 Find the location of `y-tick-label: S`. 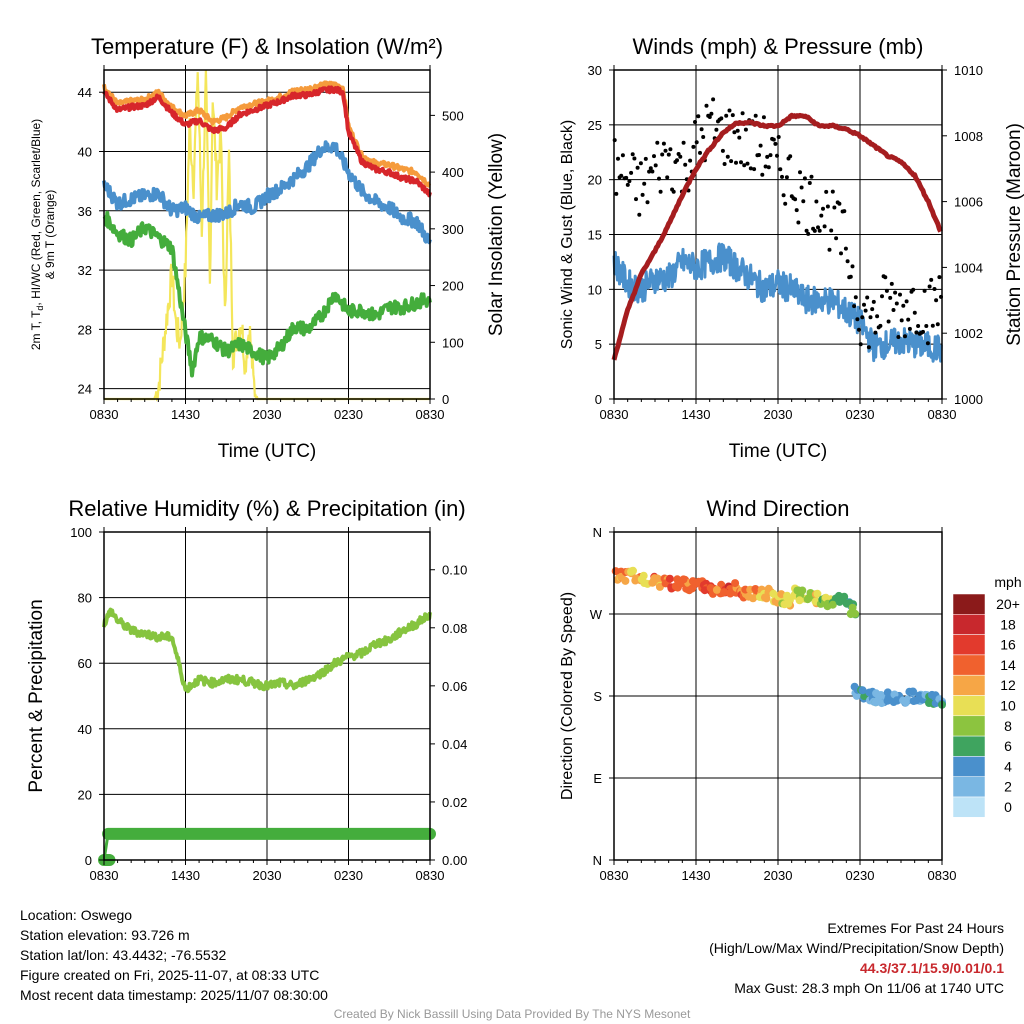

y-tick-label: S is located at coordinates (597, 696).